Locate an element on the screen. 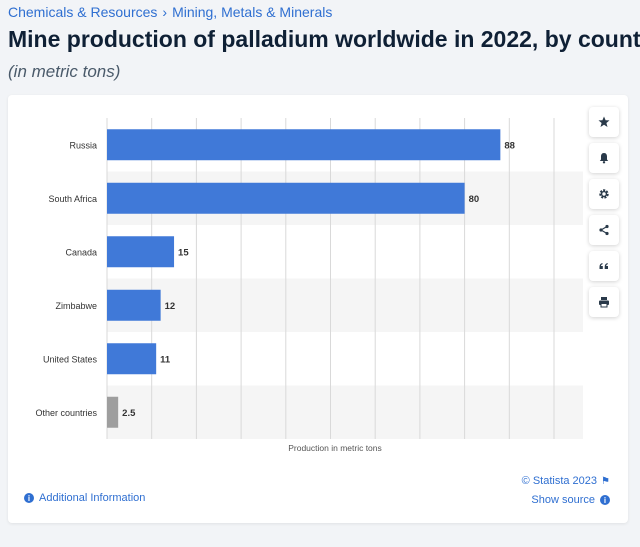  bell-icon is located at coordinates (604, 158).